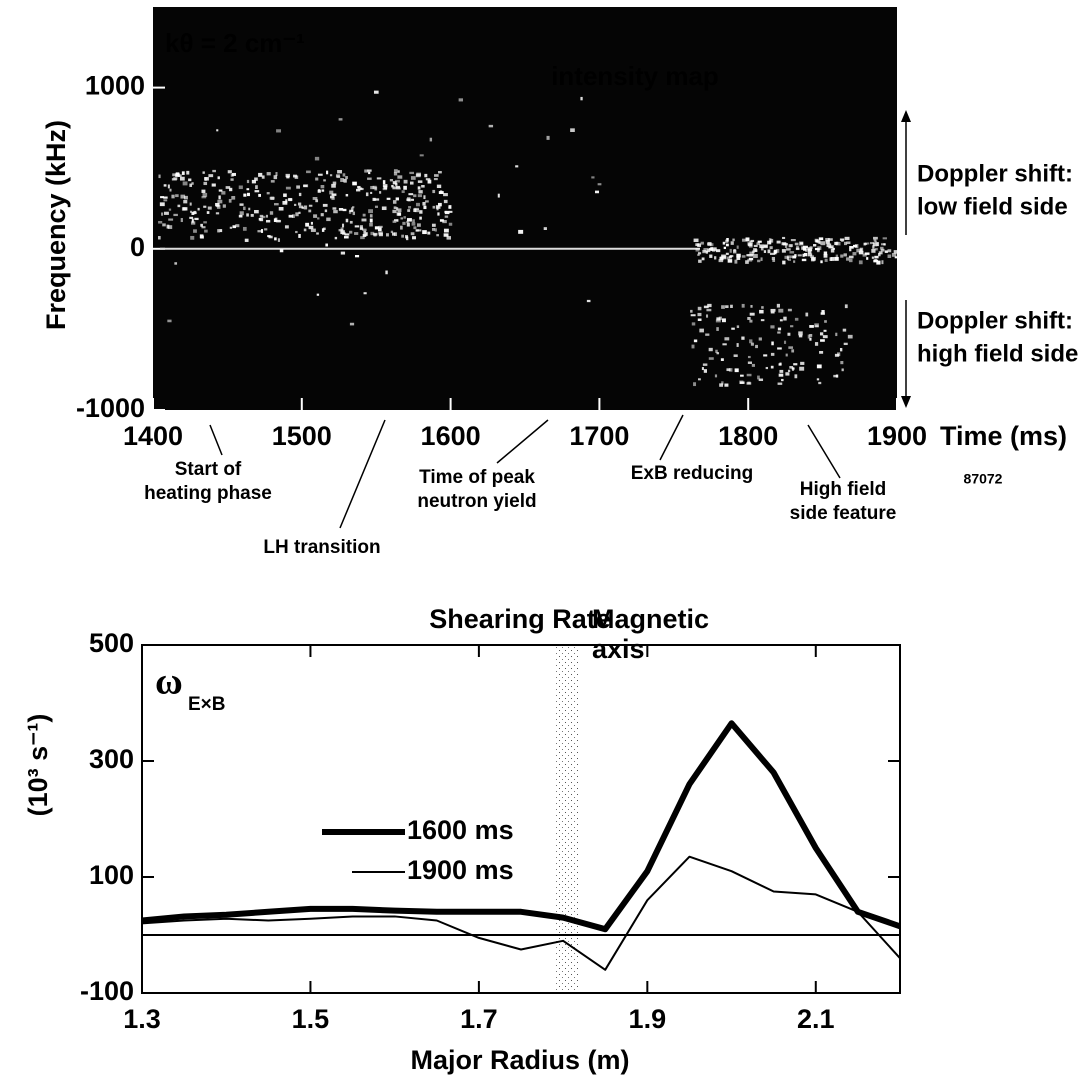 The height and width of the screenshot is (1084, 1090). What do you see at coordinates (479, 1019) in the screenshot?
I see `x-tick-label: 1.7` at bounding box center [479, 1019].